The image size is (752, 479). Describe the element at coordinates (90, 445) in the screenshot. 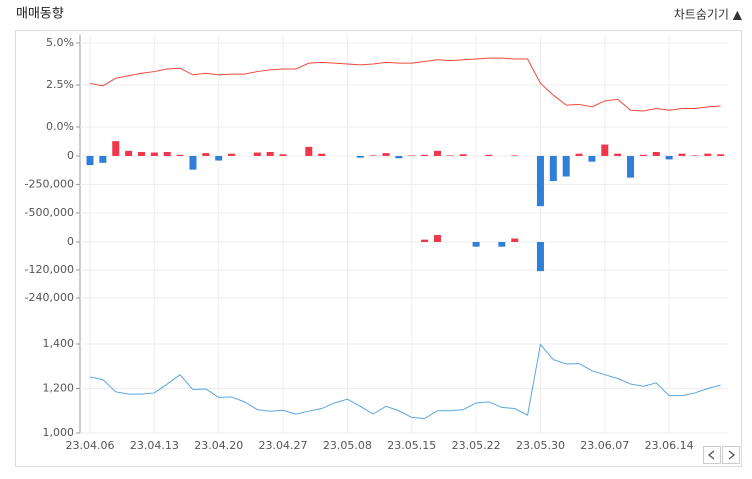

I see `x-tick-label: 23.04.06` at that location.